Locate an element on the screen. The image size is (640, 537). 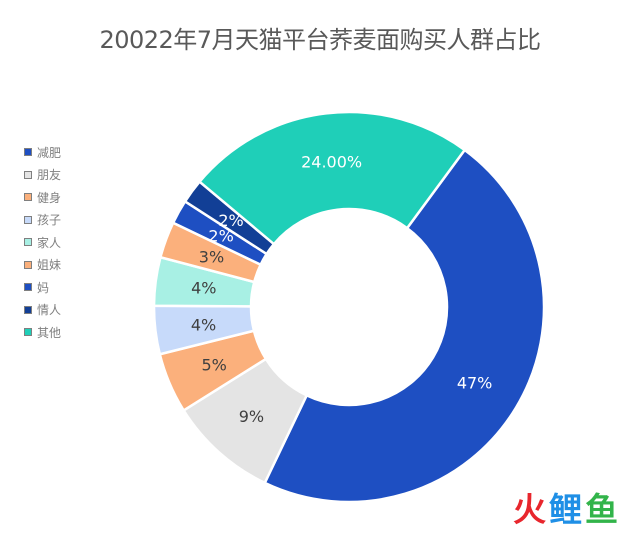
legend-item: 姐妹 is located at coordinates (79, 265).